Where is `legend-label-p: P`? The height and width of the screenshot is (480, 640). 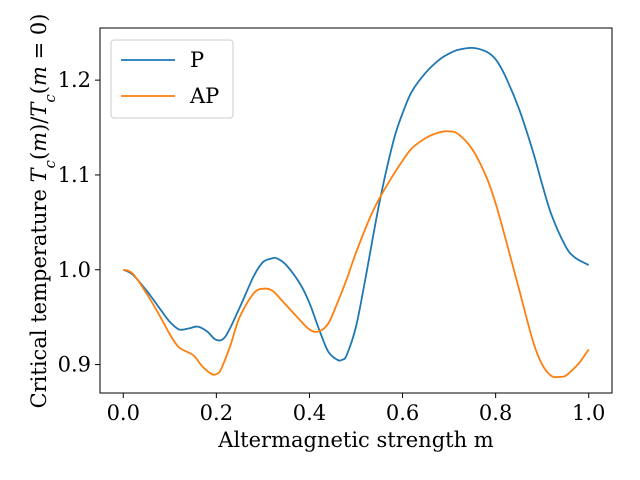
legend-label-p: P is located at coordinates (197, 60).